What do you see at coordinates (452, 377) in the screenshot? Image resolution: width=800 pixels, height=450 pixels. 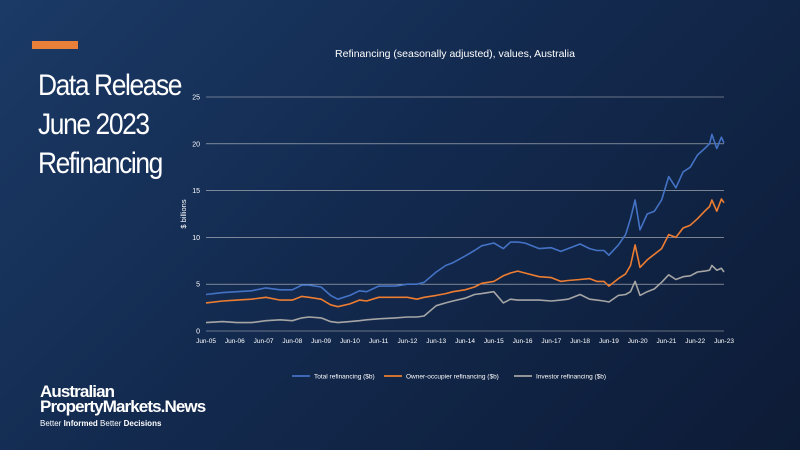 I see `legend-label-owner-occupier: Owner-occupier refinancing ($b)` at bounding box center [452, 377].